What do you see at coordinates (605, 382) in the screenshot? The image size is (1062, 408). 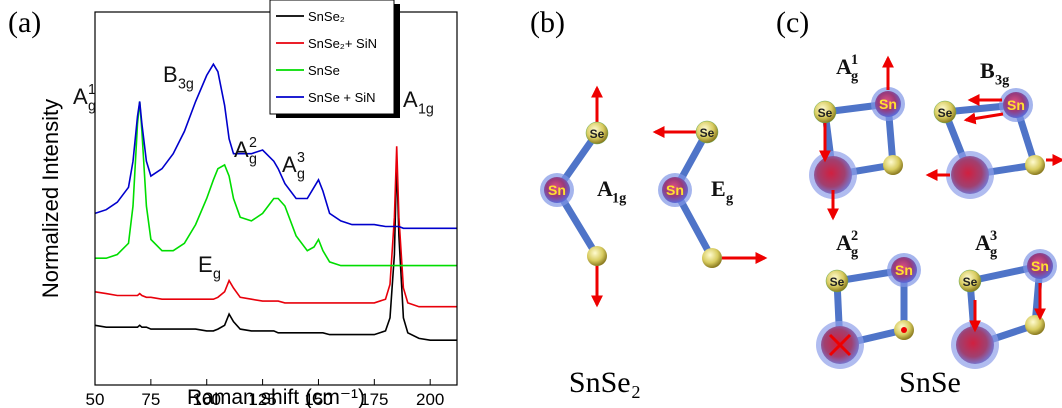 I see `compound-label: SnSe₂` at bounding box center [605, 382].